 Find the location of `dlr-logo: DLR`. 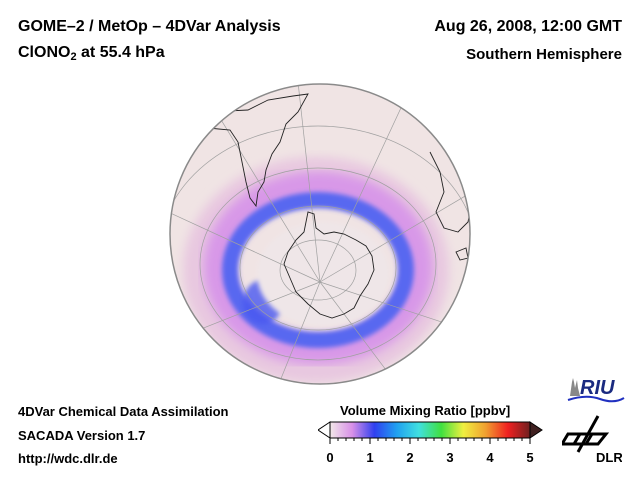

dlr-logo: DLR is located at coordinates (592, 440).